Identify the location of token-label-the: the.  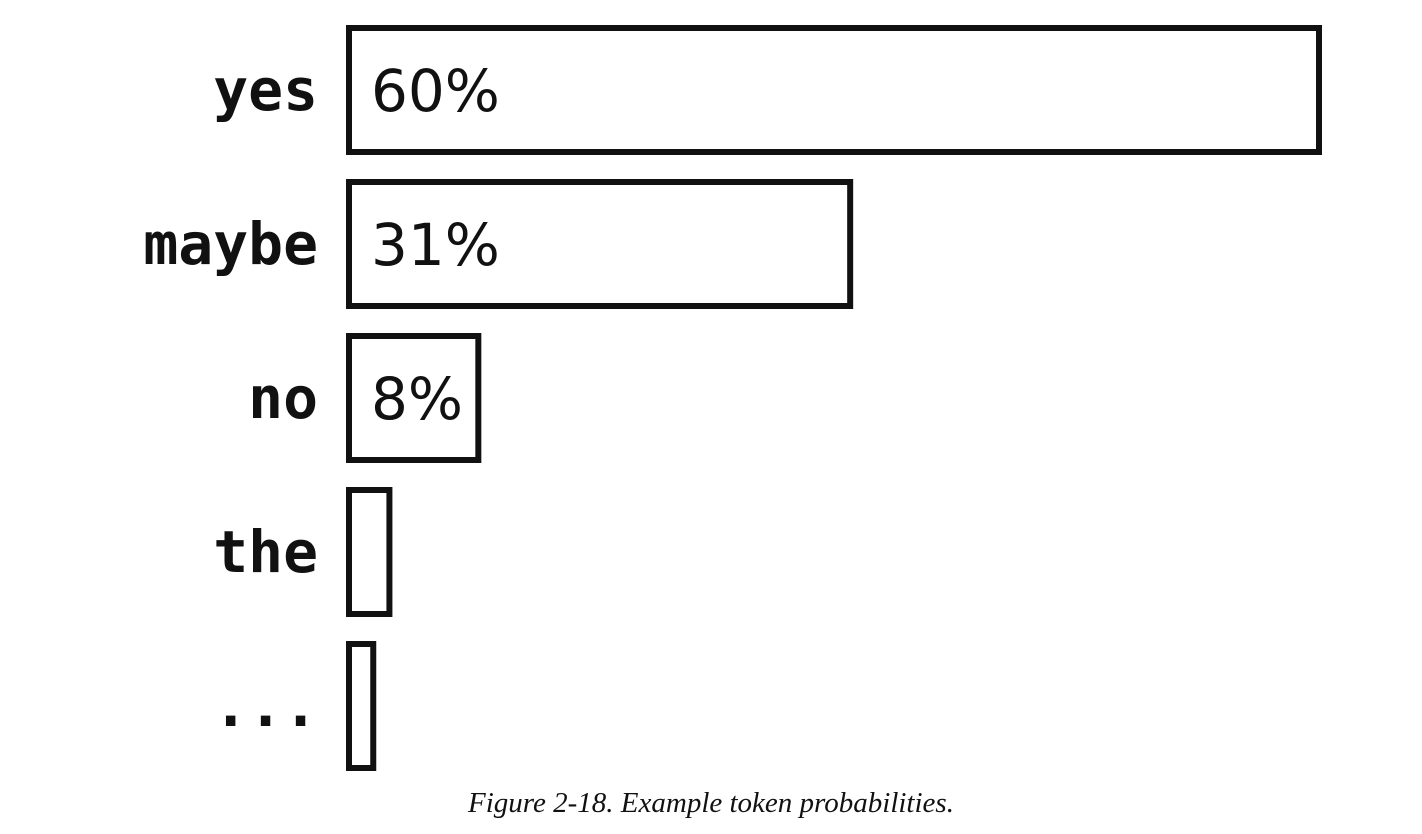
(265, 552).